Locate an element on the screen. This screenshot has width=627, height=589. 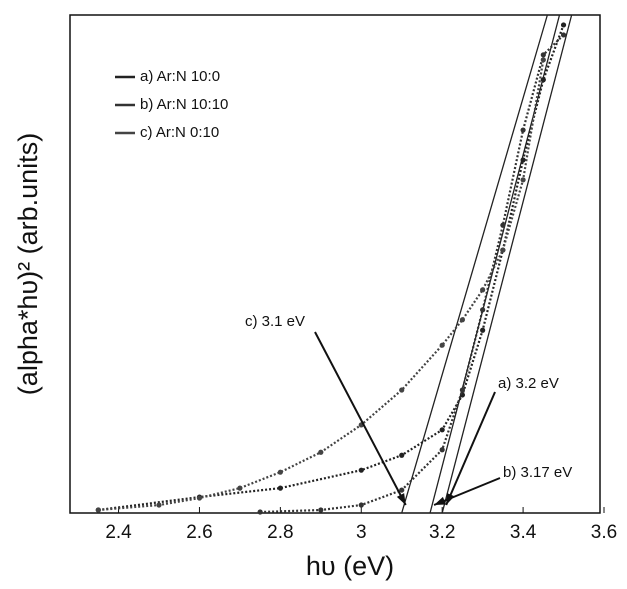
annotation: a) 3.2 eV is located at coordinates (528, 383).